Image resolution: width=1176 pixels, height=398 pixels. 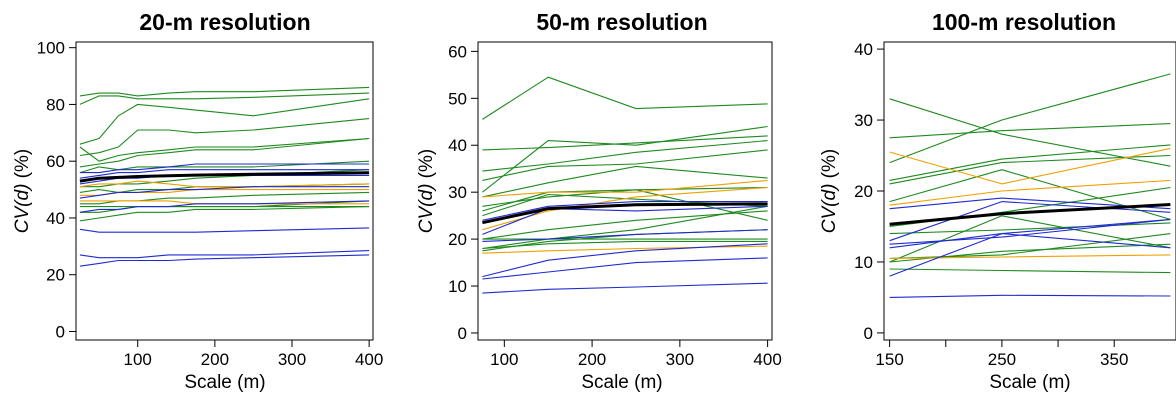 I want to click on chart-title: 20-m resolution, so click(x=224, y=22).